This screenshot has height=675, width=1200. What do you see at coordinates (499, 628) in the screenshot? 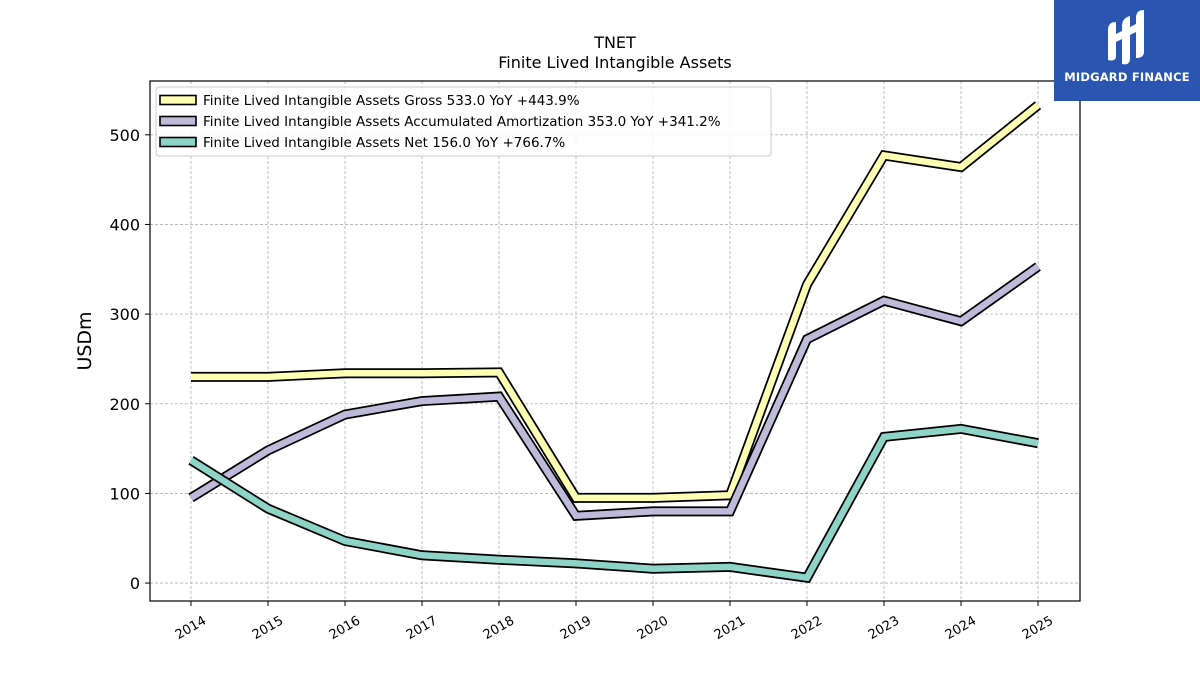
I see `x-tick-label: 2018` at bounding box center [499, 628].